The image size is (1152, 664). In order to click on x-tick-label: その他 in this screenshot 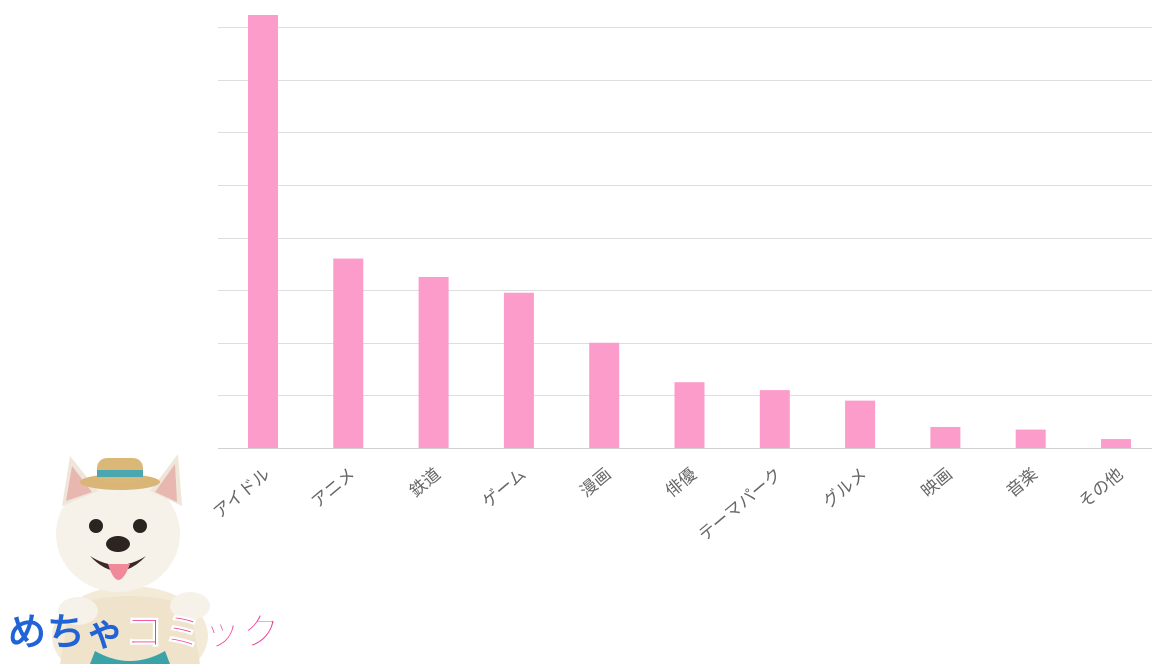, I will do `click(1101, 489)`.